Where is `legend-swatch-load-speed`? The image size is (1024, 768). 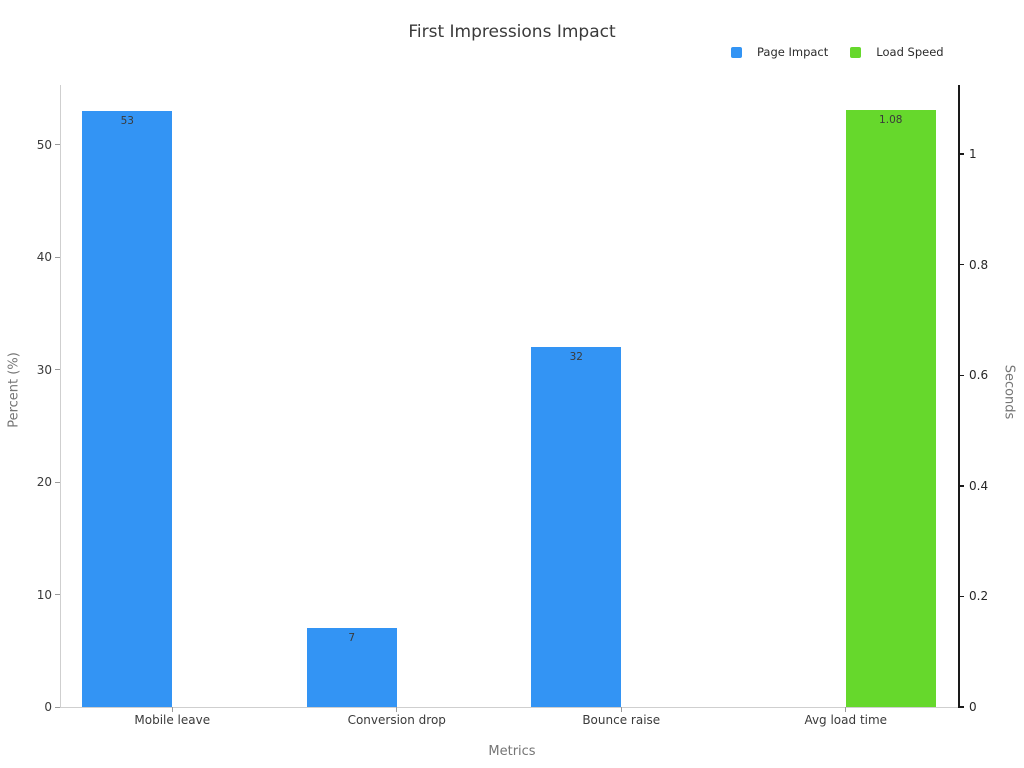
legend-swatch-load-speed is located at coordinates (856, 52).